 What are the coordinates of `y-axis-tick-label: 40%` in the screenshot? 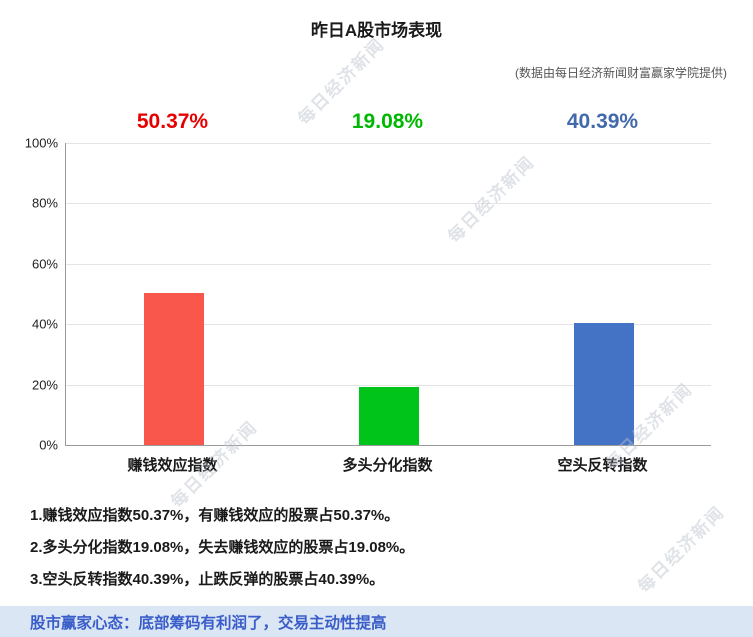 It's located at (44, 324).